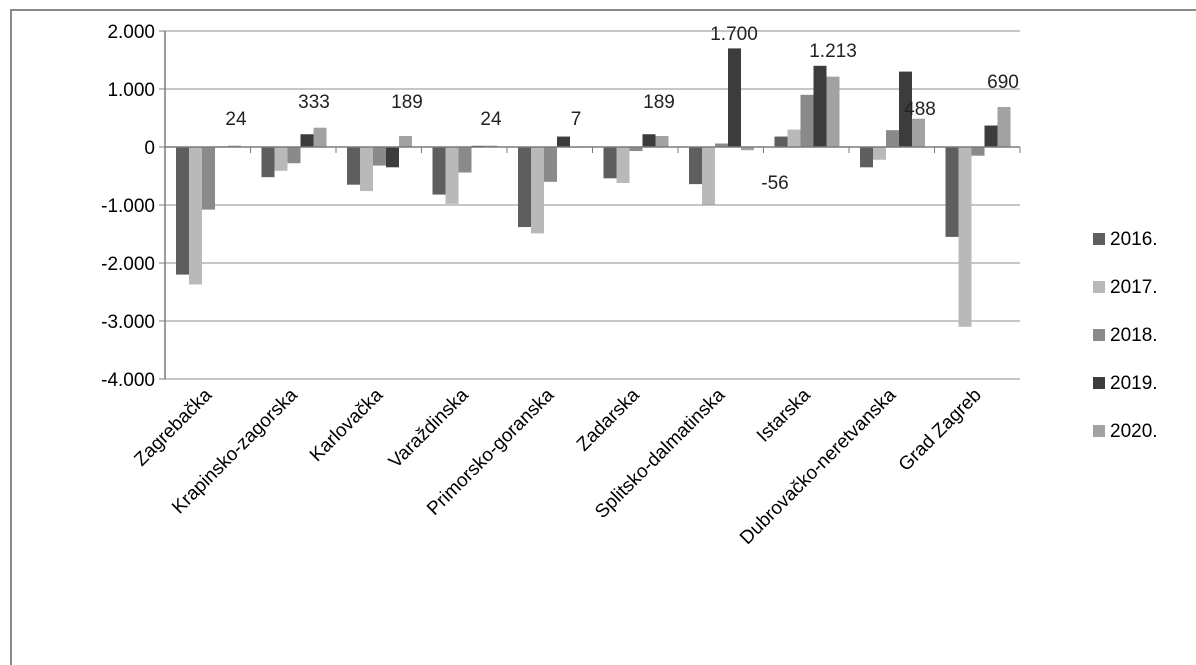  What do you see at coordinates (128, 264) in the screenshot?
I see `y-tick-label: -2.000` at bounding box center [128, 264].